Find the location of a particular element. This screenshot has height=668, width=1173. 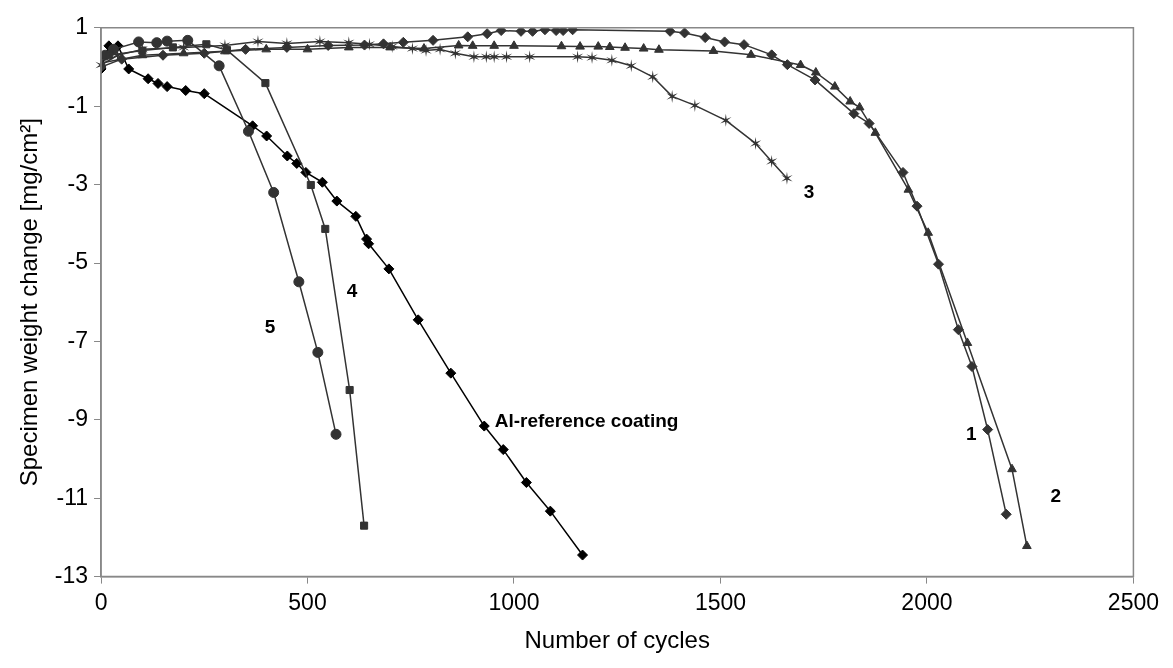

y-tick-label: 1 is located at coordinates (82, 26).